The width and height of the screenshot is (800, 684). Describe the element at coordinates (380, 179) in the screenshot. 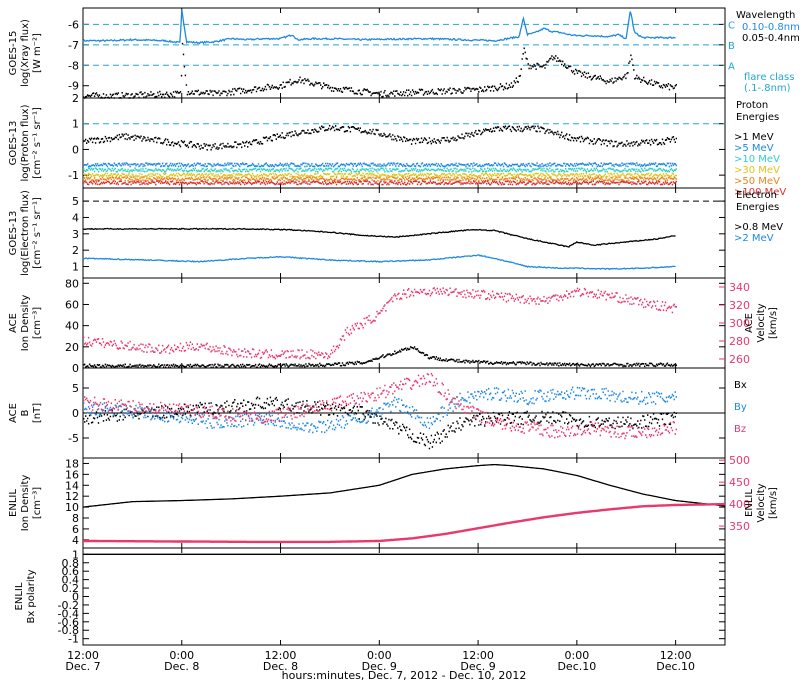

I see `series--50-mev` at that location.